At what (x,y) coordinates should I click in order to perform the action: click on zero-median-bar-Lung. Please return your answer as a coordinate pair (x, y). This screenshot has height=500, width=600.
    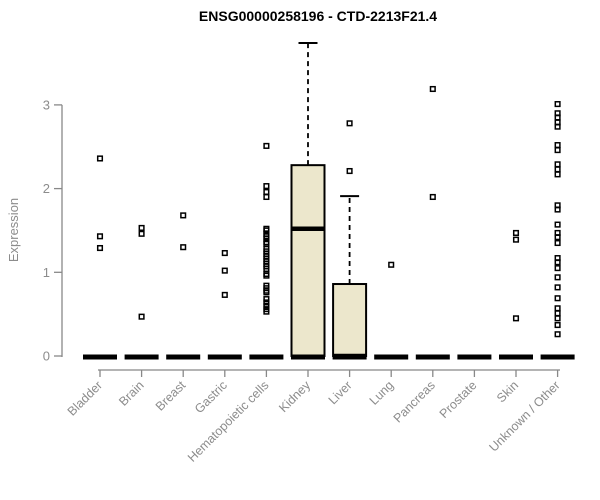
    Looking at the image, I should click on (391, 357).